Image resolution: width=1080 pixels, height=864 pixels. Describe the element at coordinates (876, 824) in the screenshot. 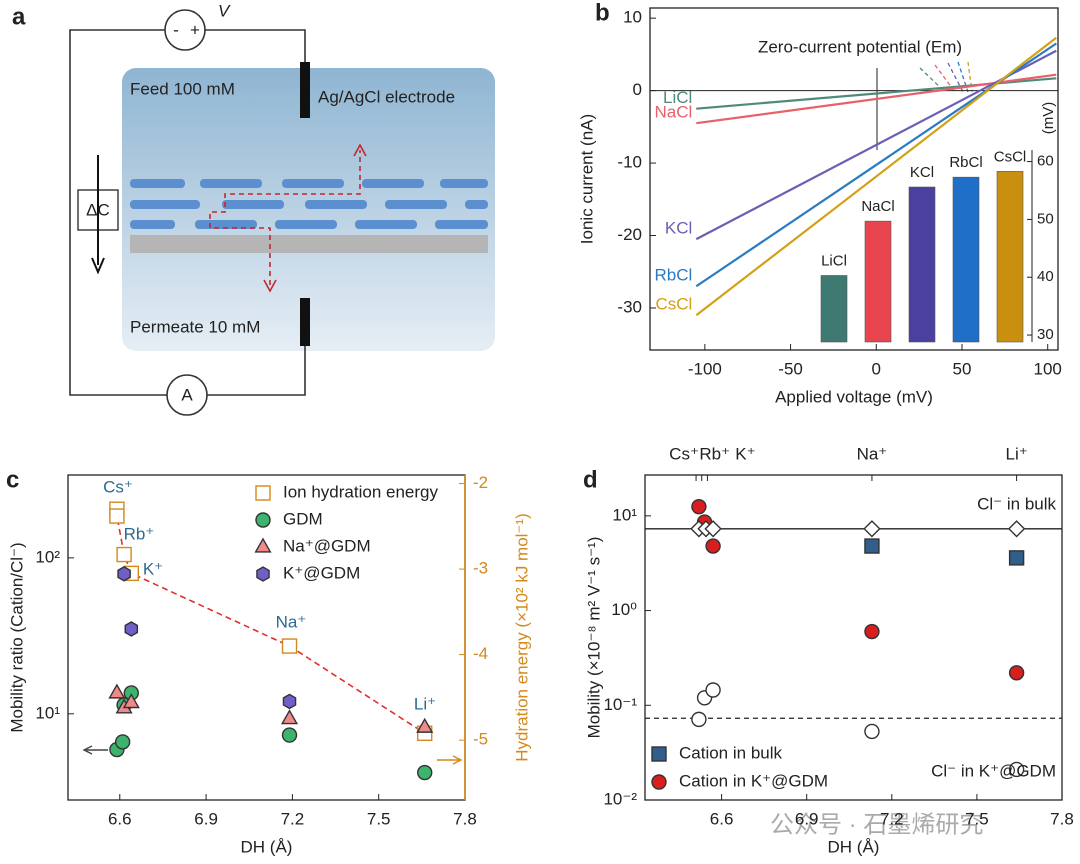

I see `watermark: 公众号 · 石墨烯研究` at that location.